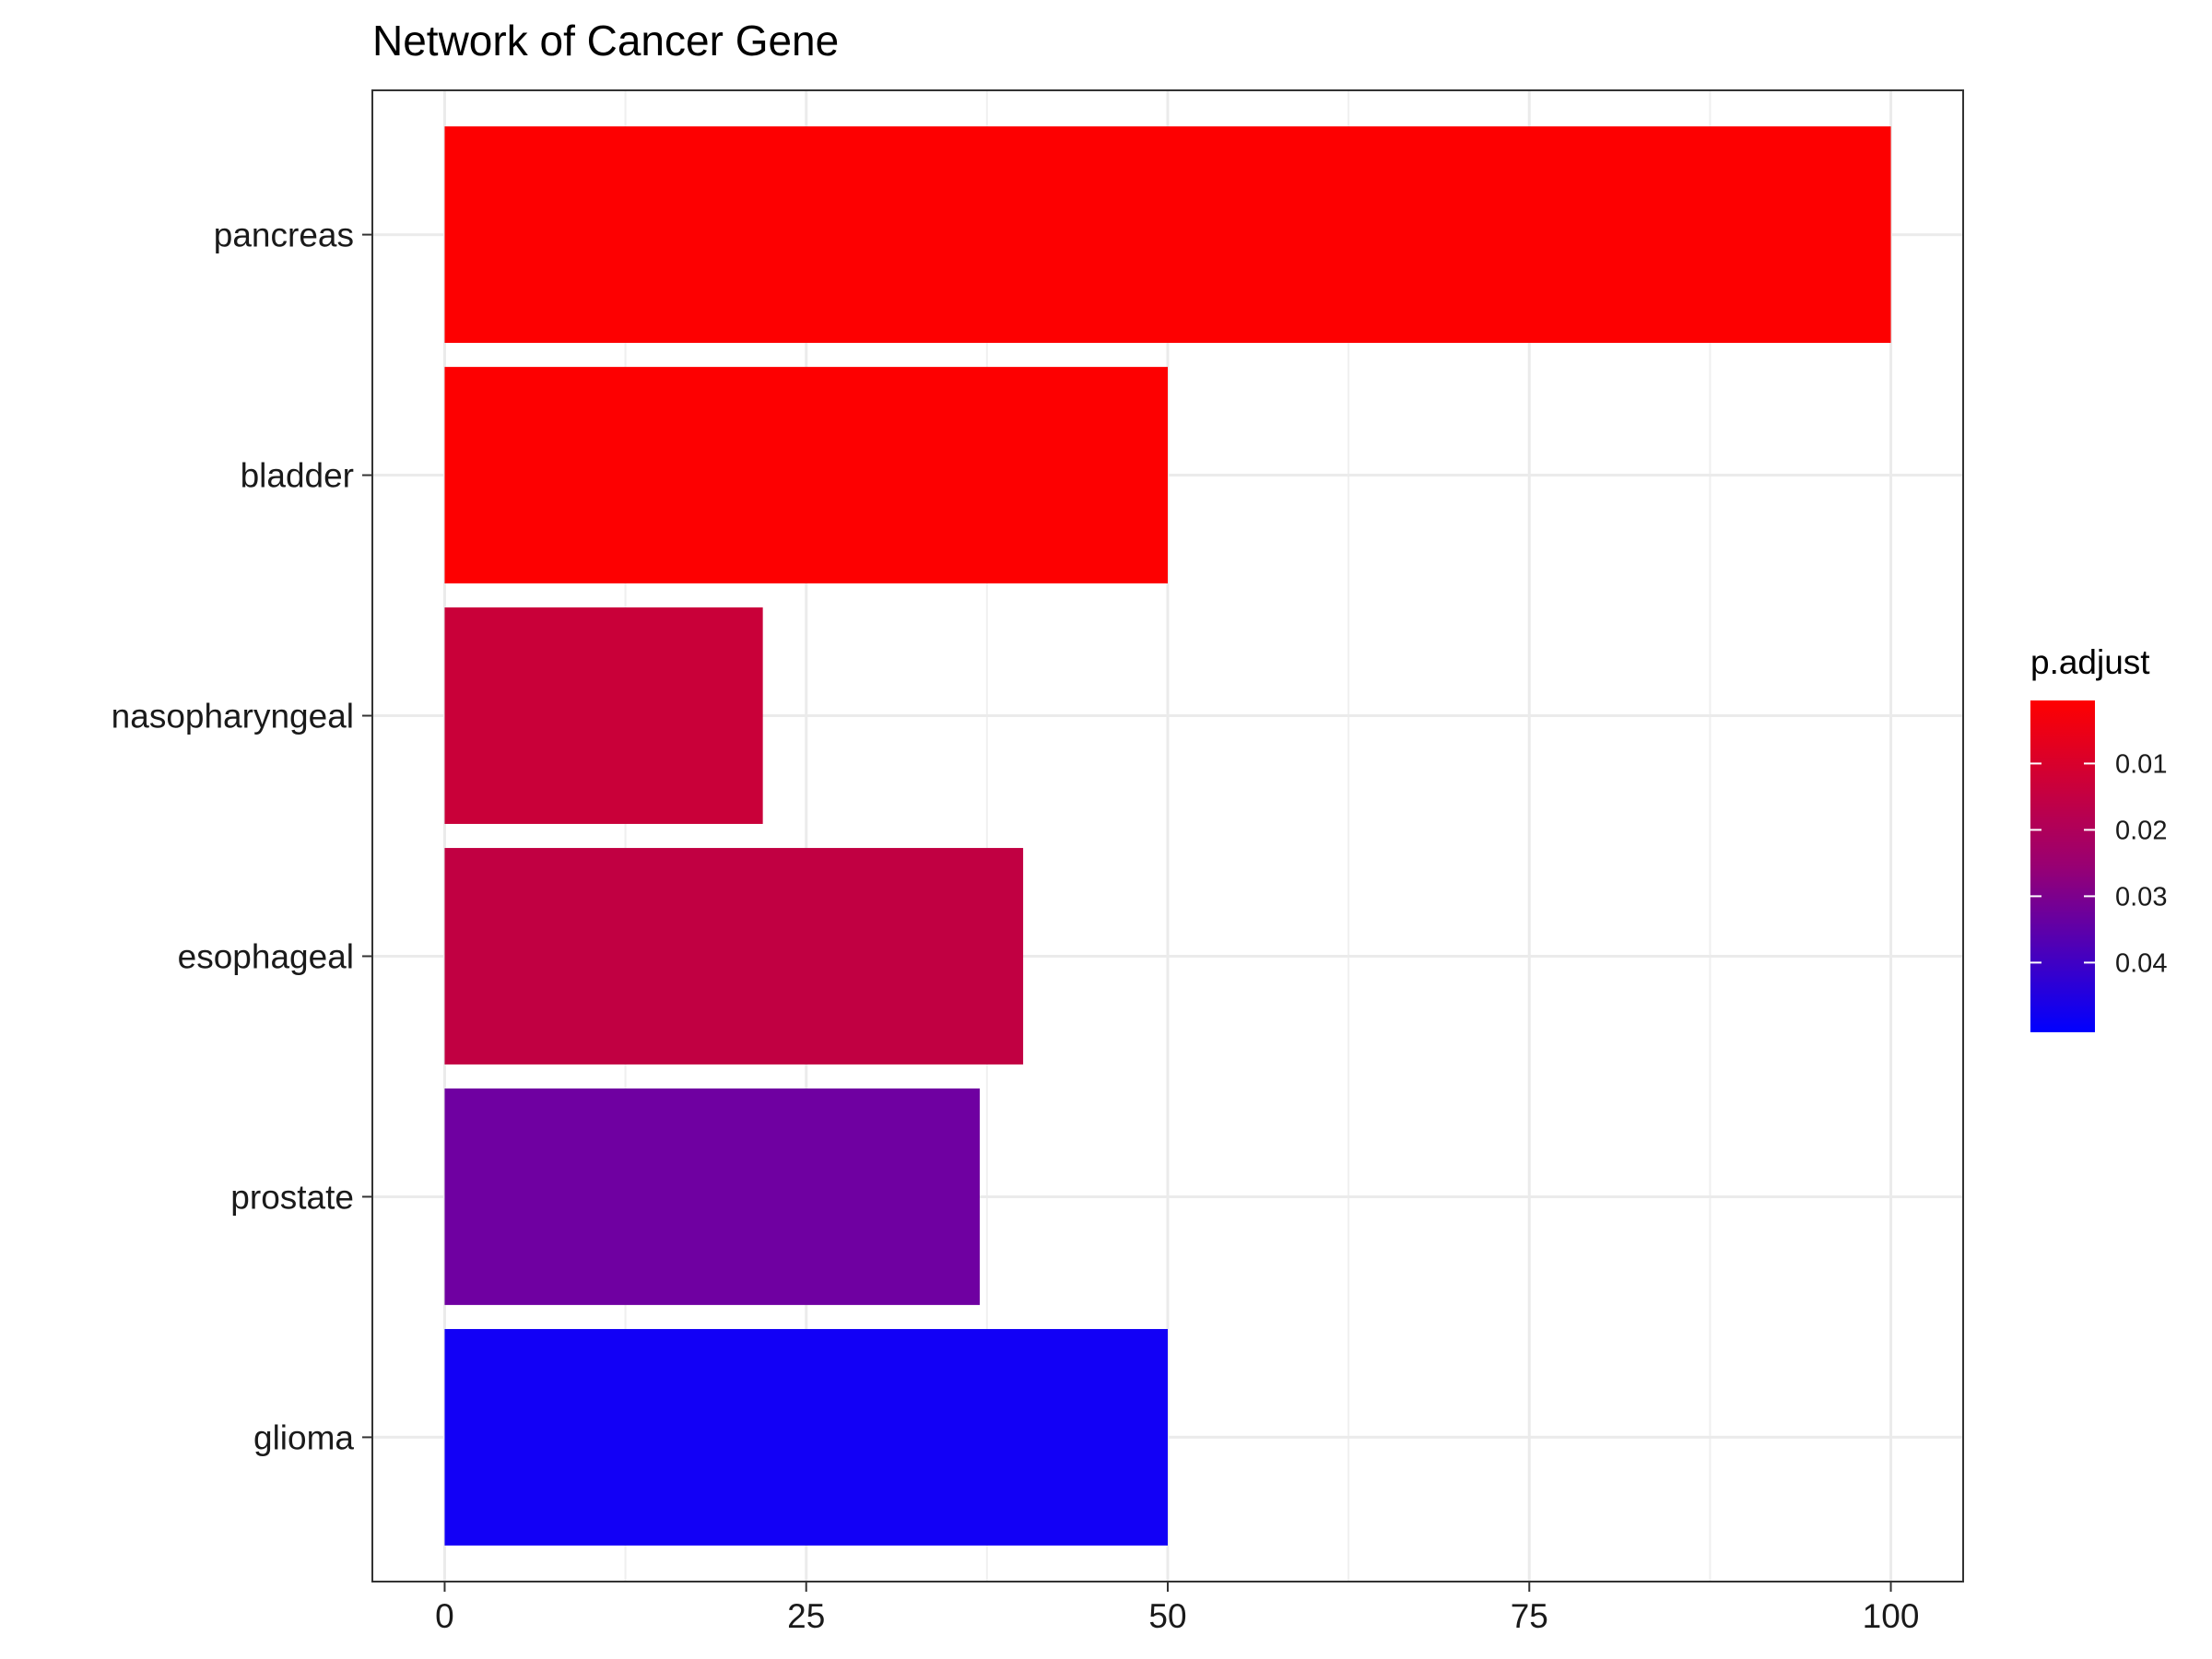  Describe the element at coordinates (734, 956) in the screenshot. I see `bar-esophageal` at that location.